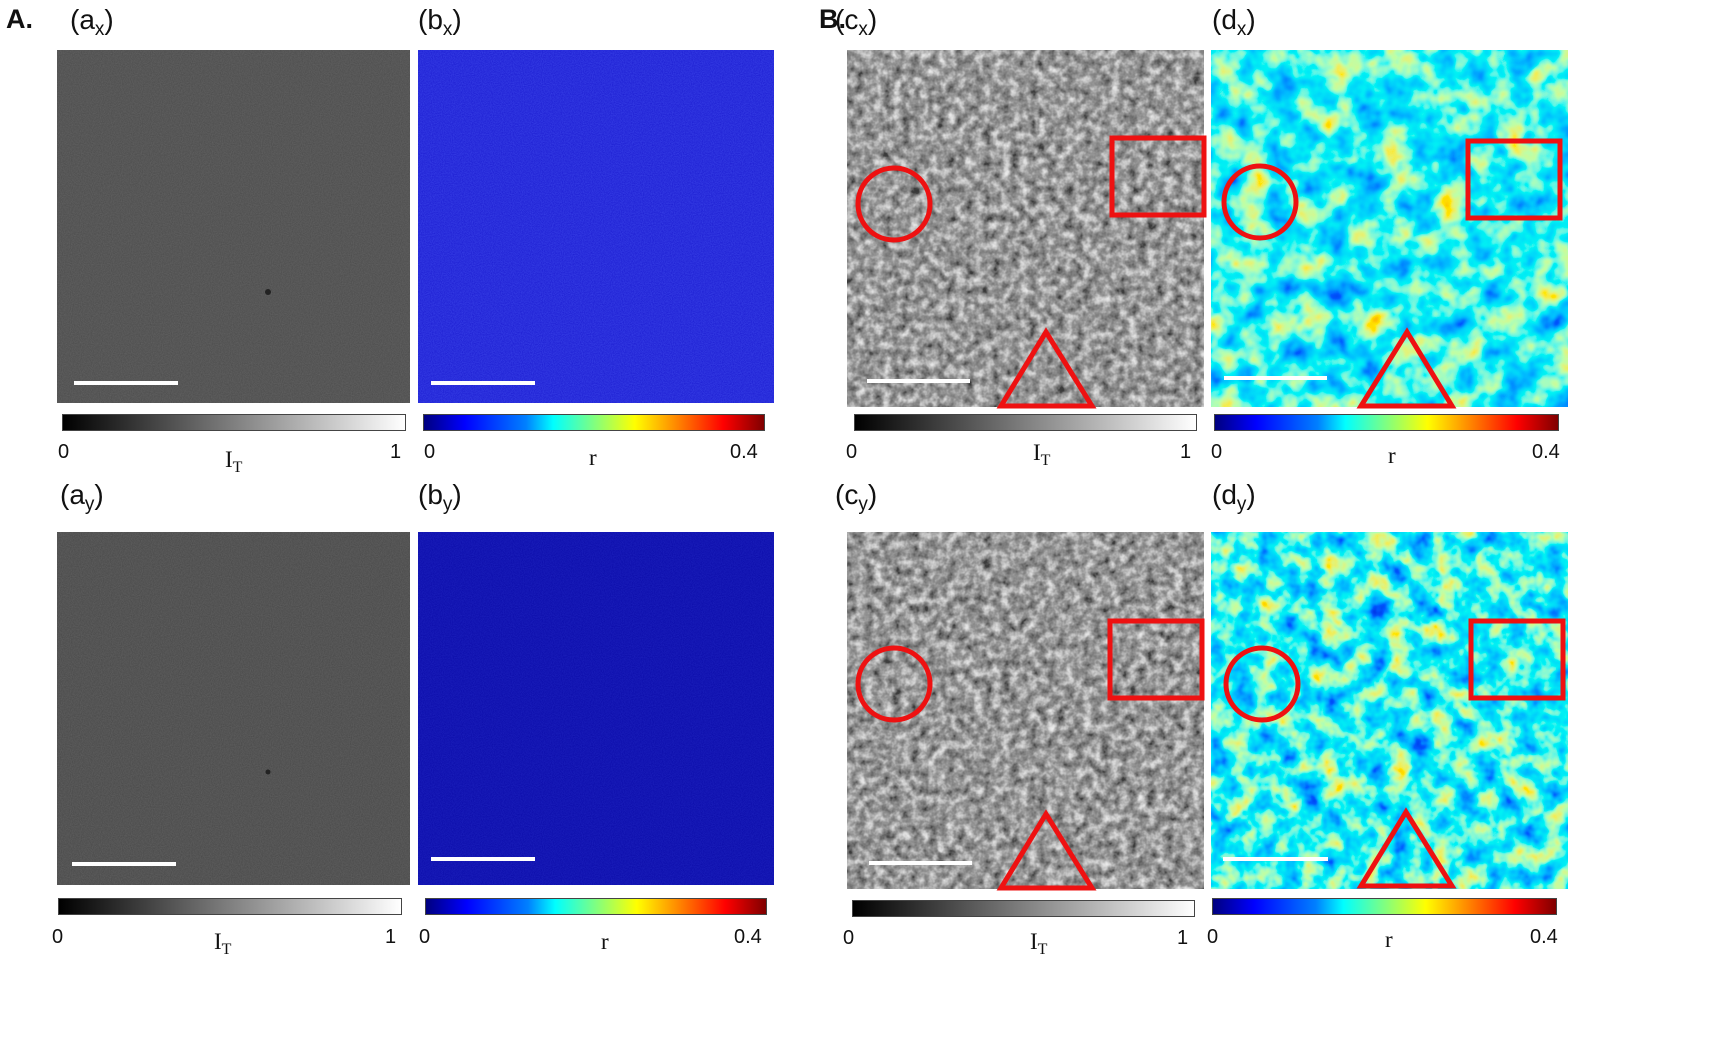 This screenshot has height=1054, width=1717. What do you see at coordinates (1025, 228) in the screenshot?
I see `image-cx-intensity` at bounding box center [1025, 228].